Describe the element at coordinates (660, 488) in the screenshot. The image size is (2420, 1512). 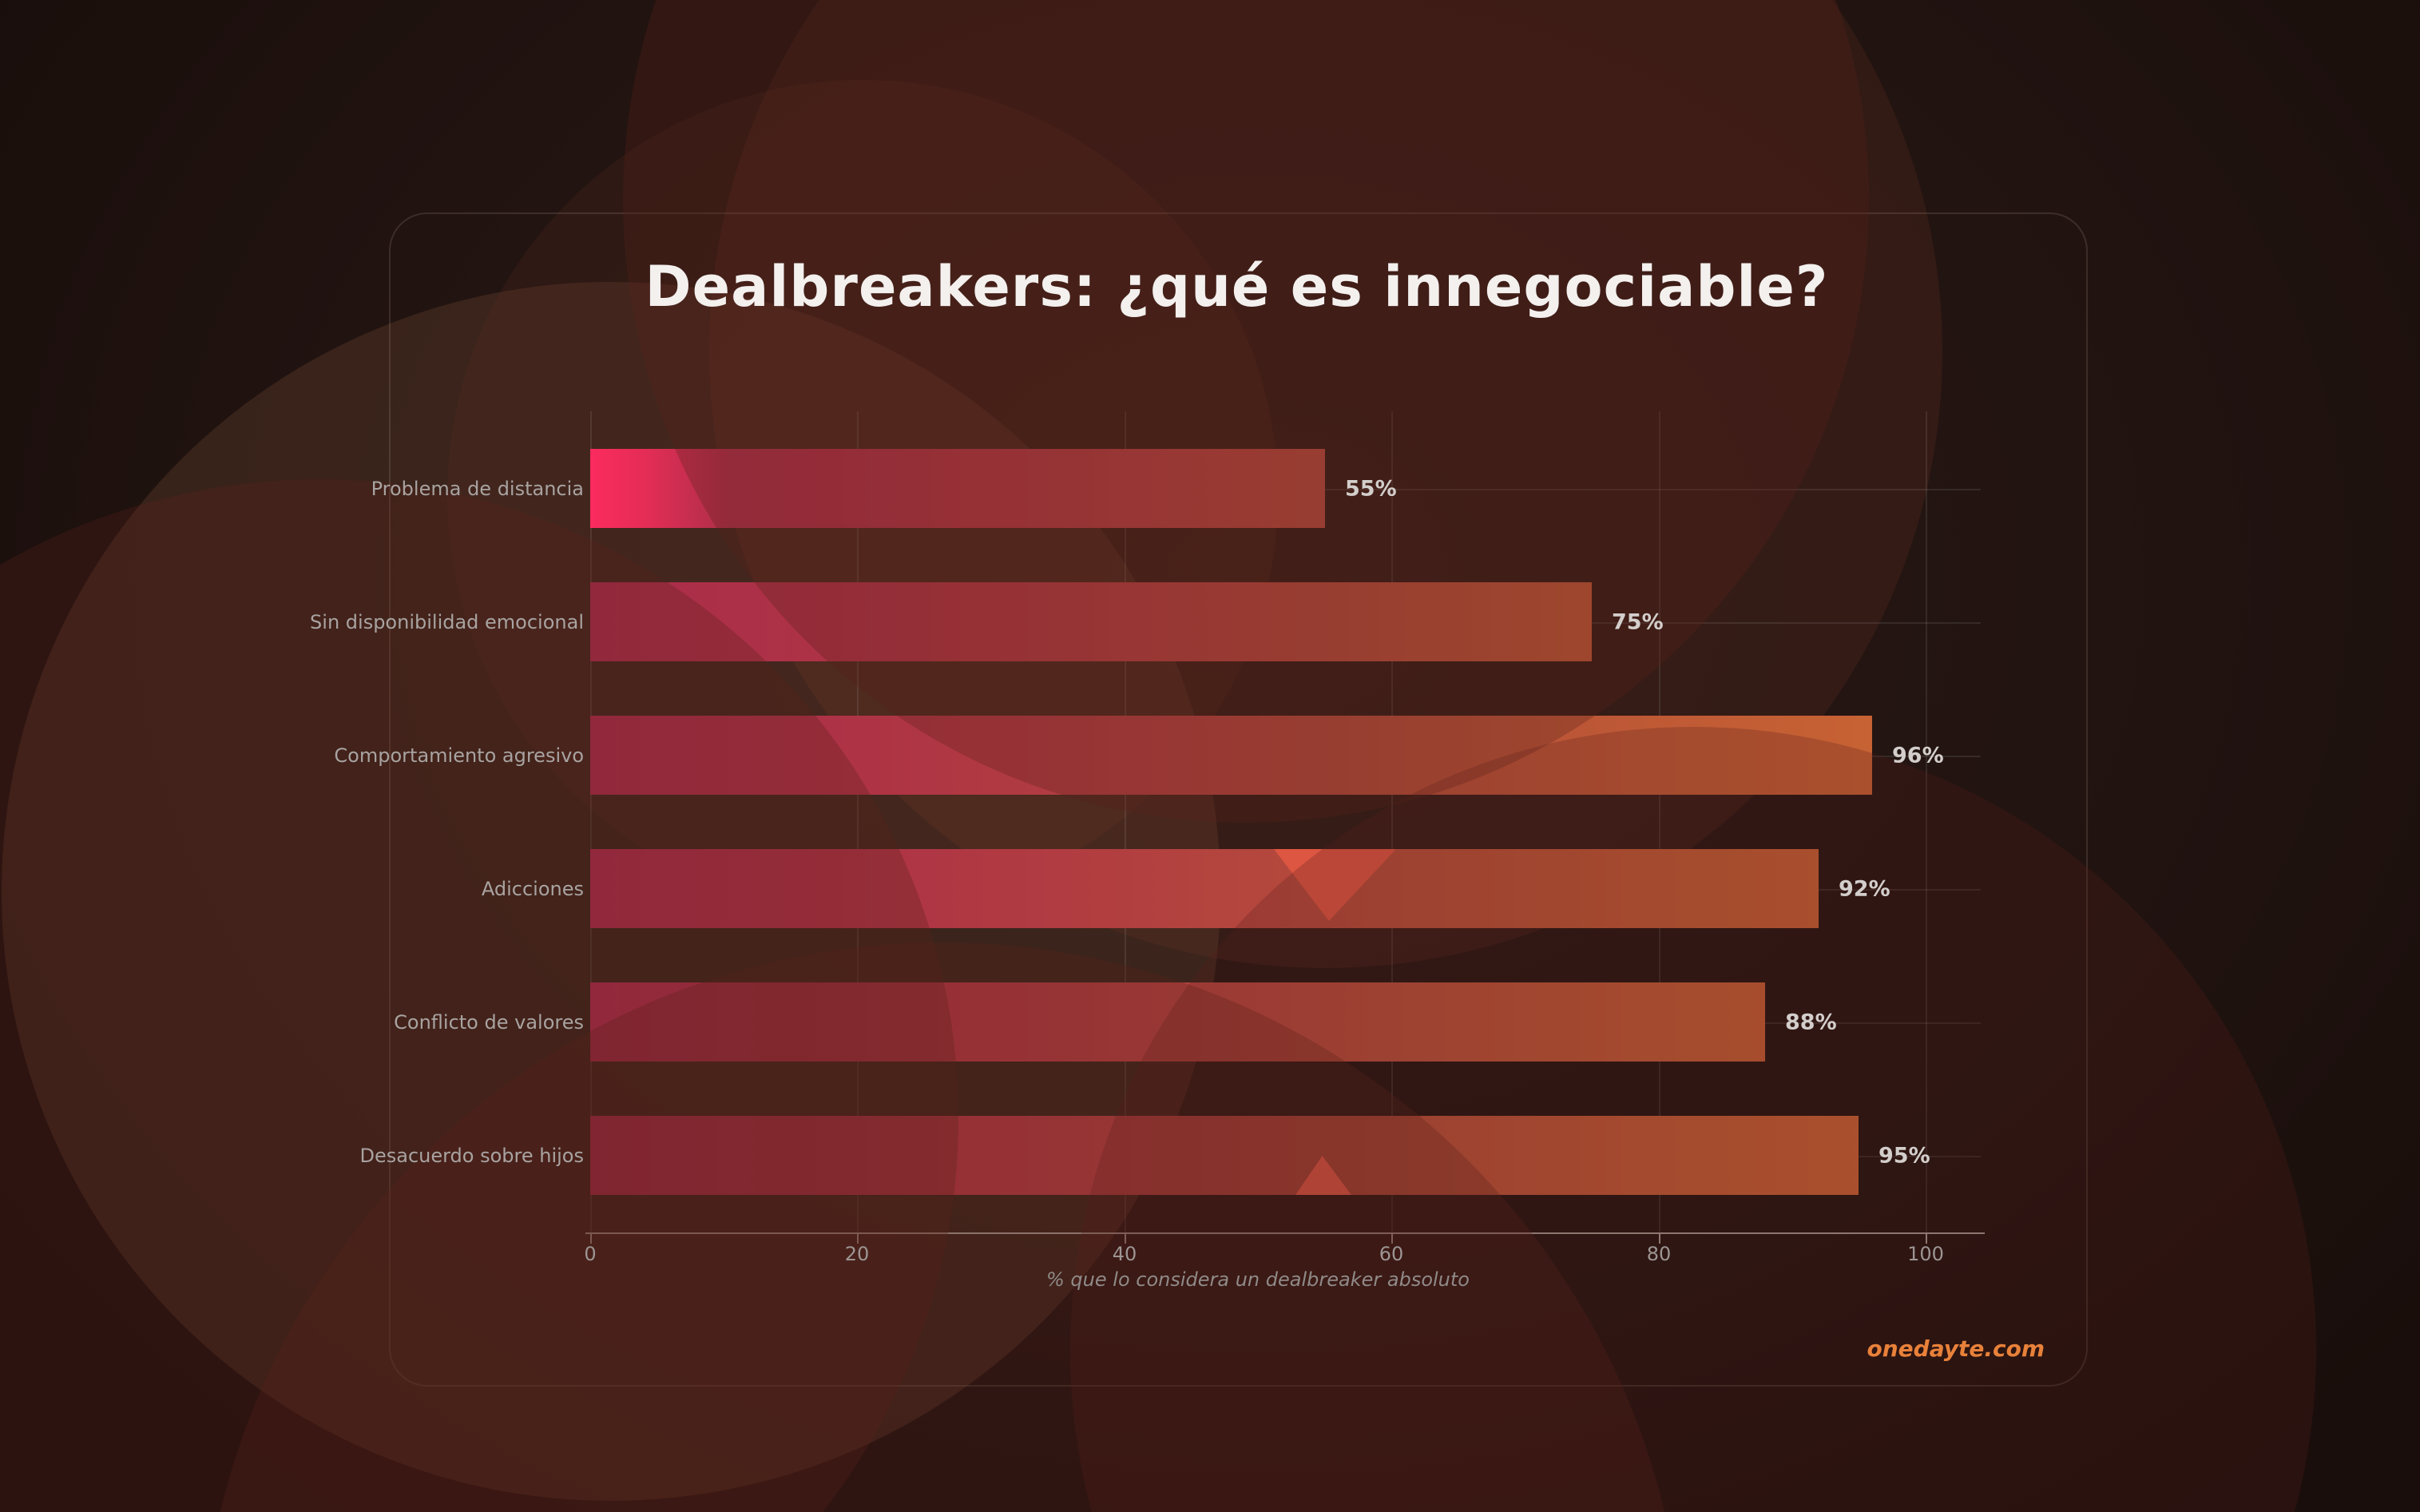
I see `bar-gradient-highlight` at that location.